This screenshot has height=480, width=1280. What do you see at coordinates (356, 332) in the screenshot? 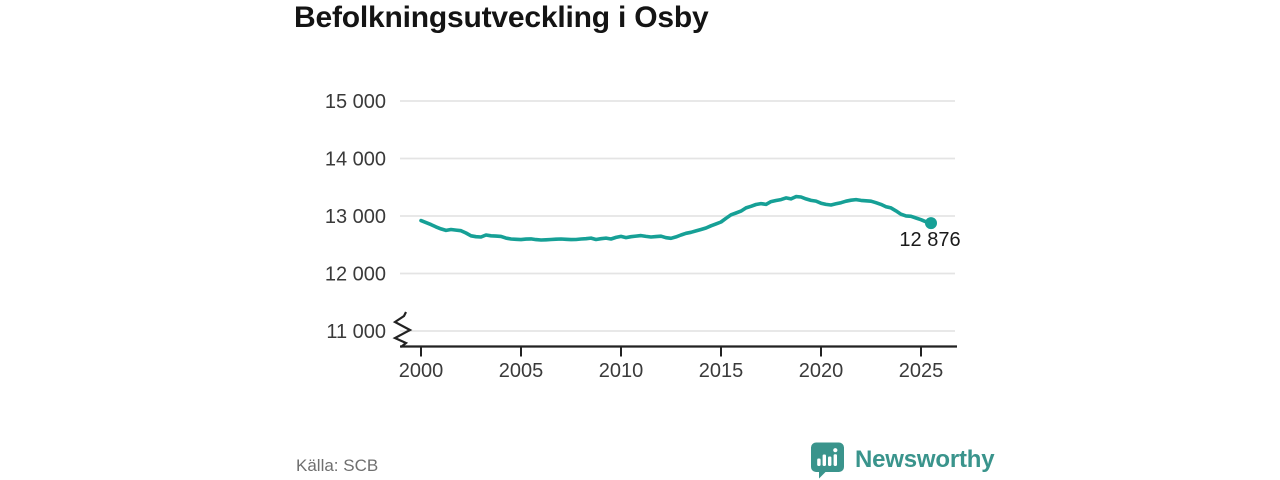
I see `y-tick-label: 11 000` at bounding box center [356, 332].